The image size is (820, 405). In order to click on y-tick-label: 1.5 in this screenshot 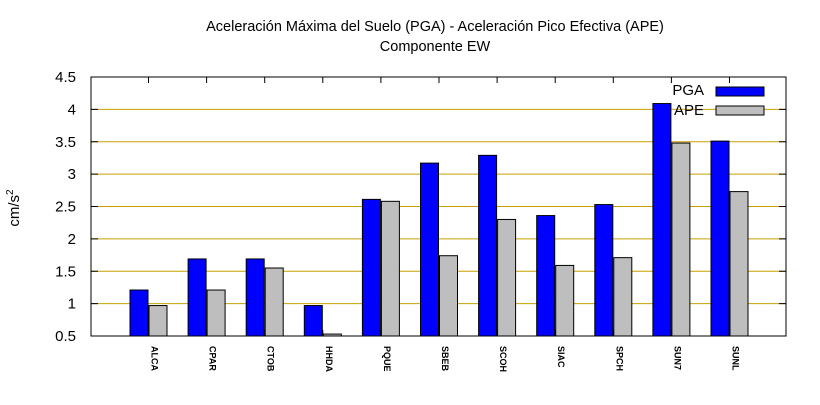, I will do `click(65, 271)`.